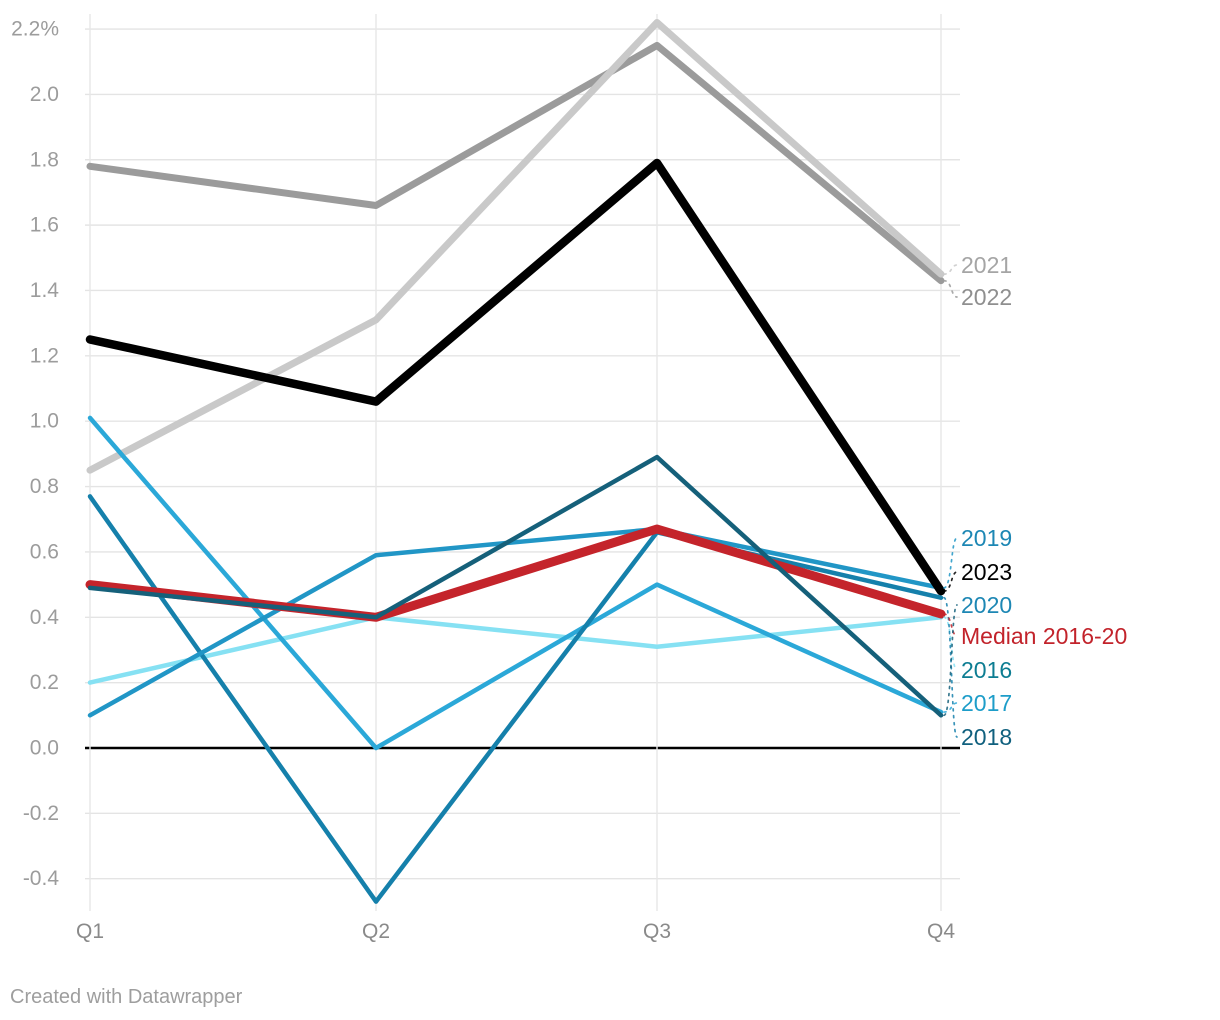 The width and height of the screenshot is (1220, 1020). What do you see at coordinates (950, 581) in the screenshot?
I see `label-leader-2023` at bounding box center [950, 581].